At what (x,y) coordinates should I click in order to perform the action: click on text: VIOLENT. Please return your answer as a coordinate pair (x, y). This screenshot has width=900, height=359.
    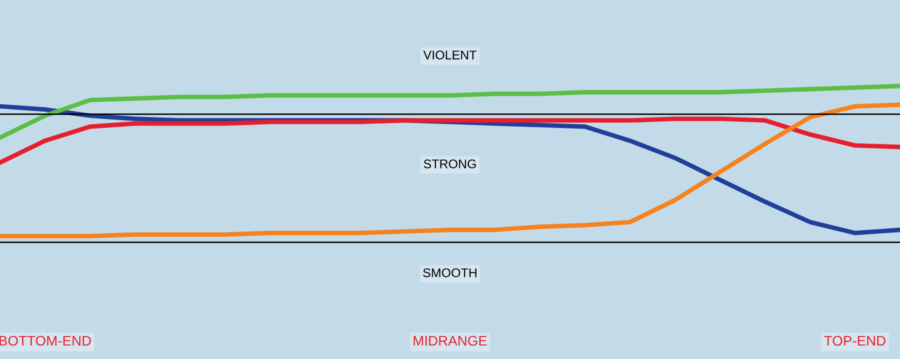
    Looking at the image, I should click on (449, 55).